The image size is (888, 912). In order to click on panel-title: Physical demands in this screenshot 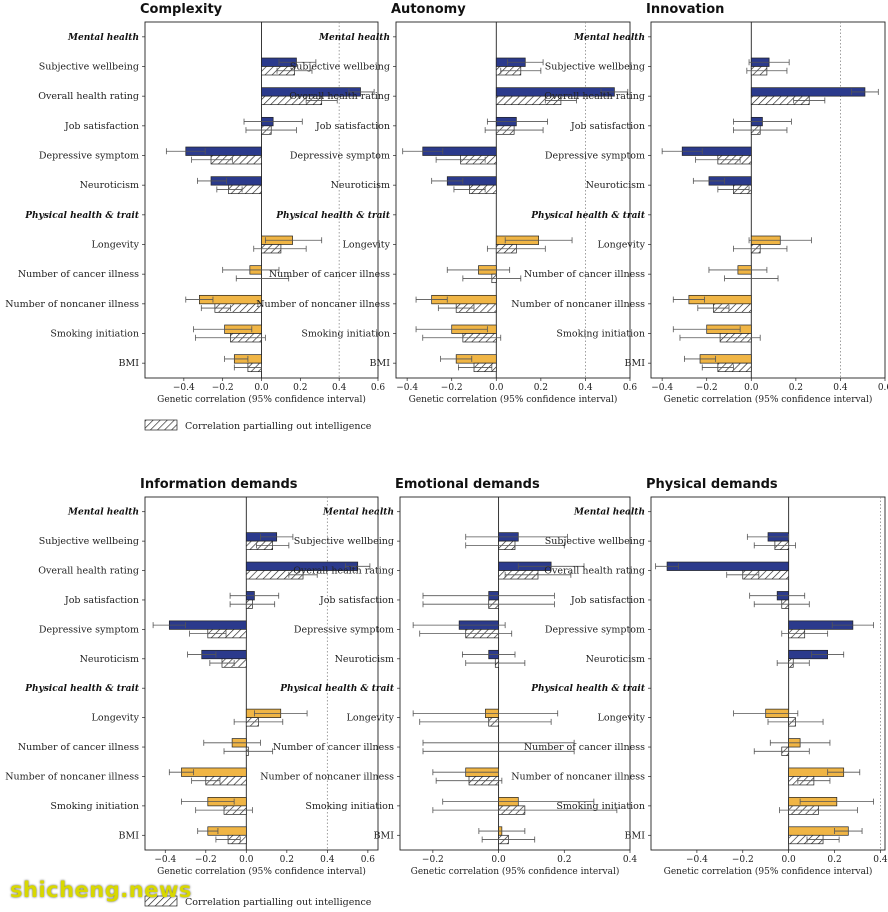, I will do `click(712, 484)`.